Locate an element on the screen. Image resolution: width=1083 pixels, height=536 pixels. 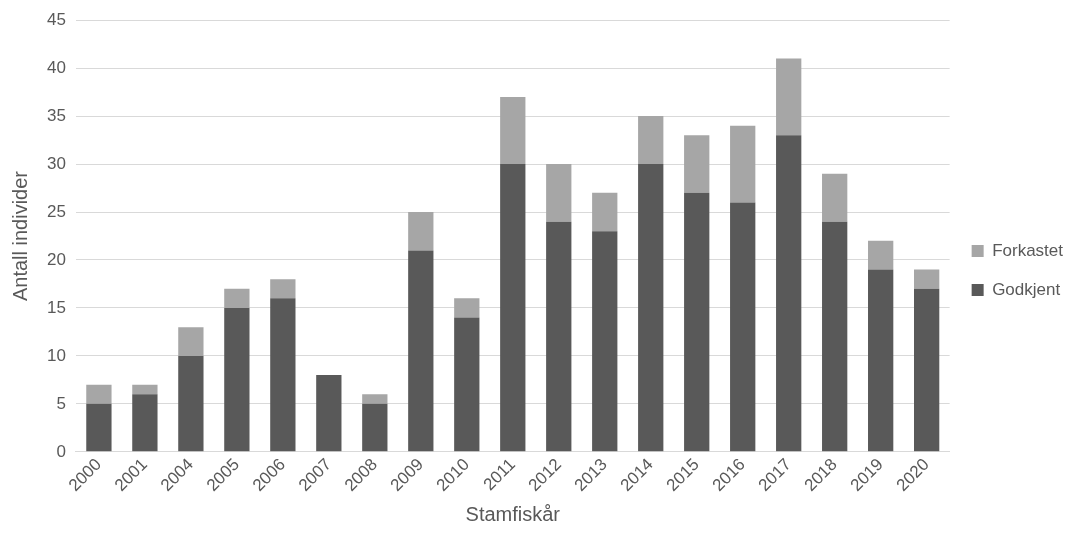
y-tick-label: 10 is located at coordinates (56, 355).